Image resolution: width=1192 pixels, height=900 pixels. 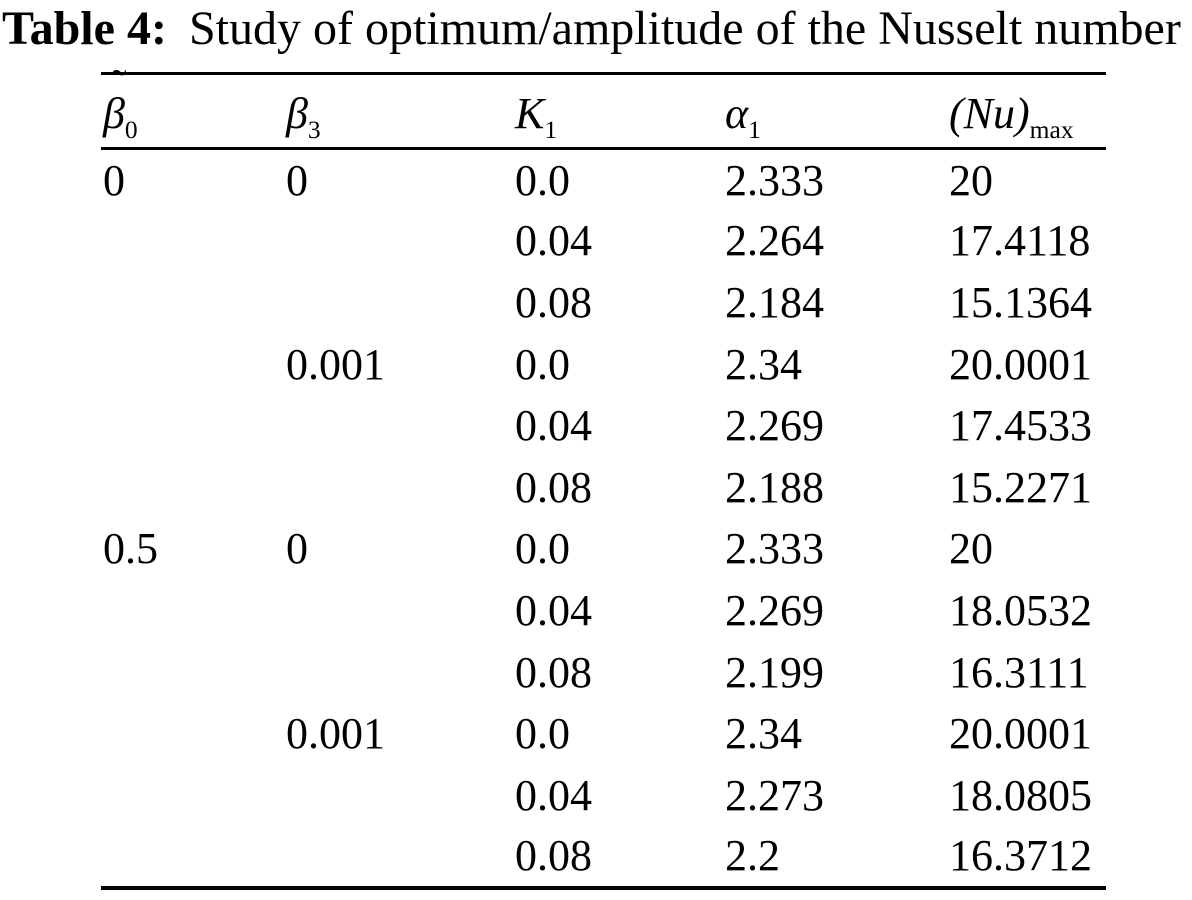 I want to click on nu-max-symbol: (Nu)max, so click(x=1011, y=116).